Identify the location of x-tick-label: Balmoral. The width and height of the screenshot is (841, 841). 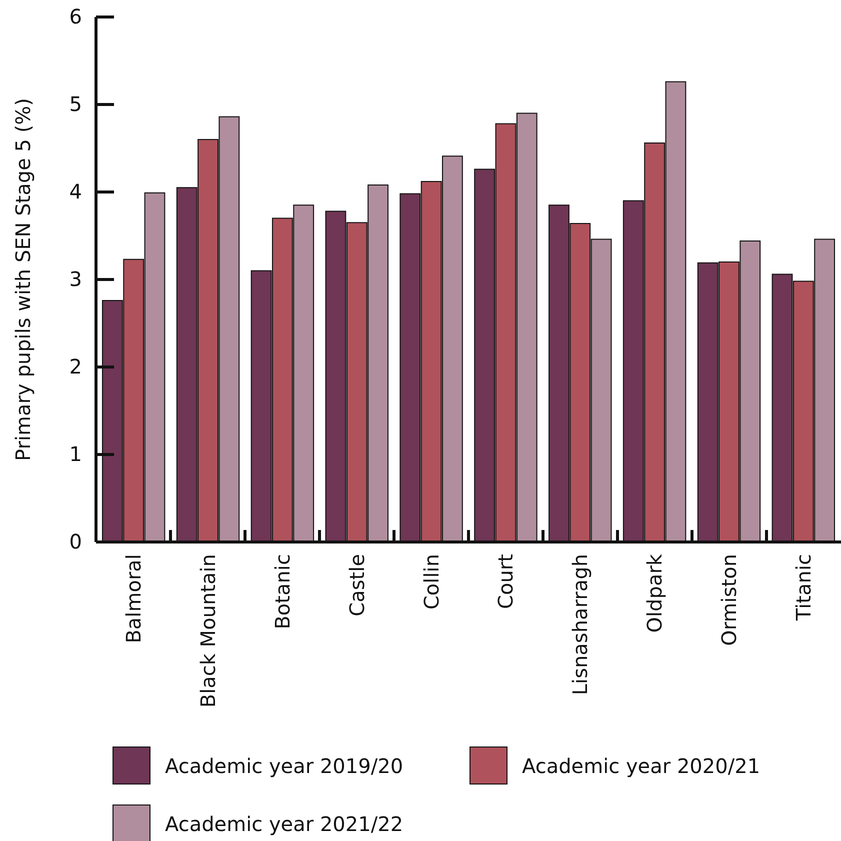
(134, 599).